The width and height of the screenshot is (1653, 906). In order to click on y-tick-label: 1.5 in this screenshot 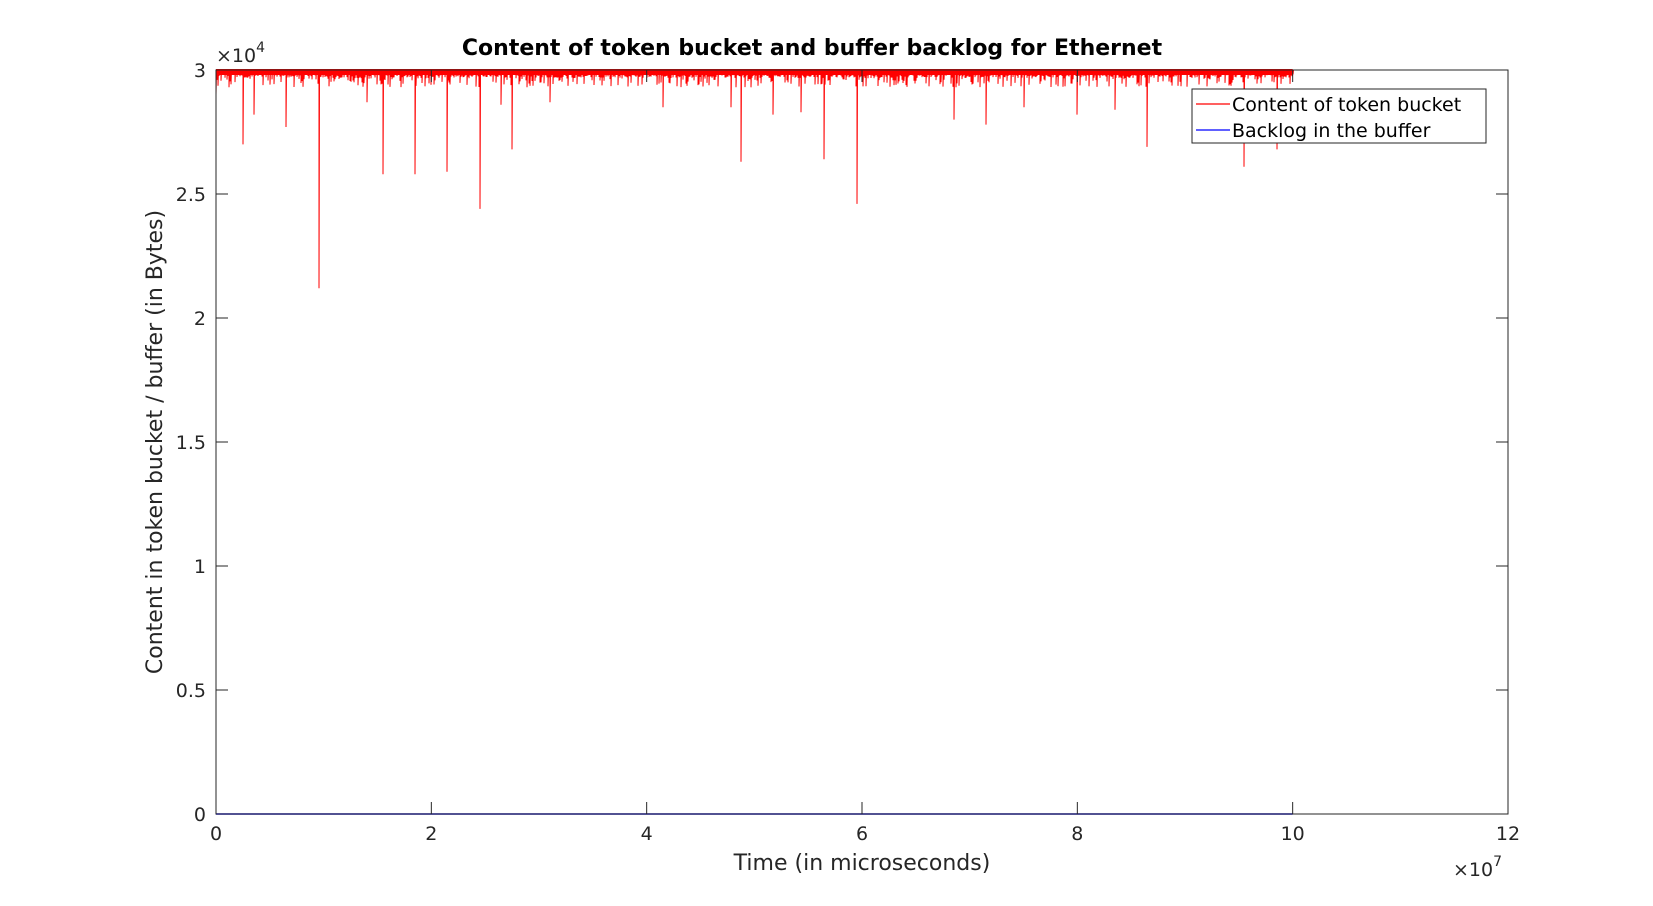, I will do `click(191, 443)`.